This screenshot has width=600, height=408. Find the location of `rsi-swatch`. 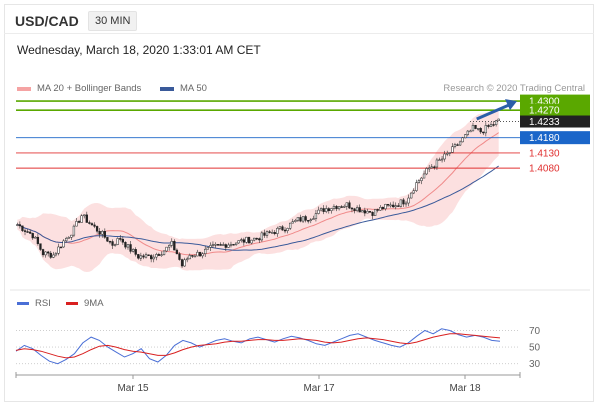

rsi-swatch is located at coordinates (23, 303).